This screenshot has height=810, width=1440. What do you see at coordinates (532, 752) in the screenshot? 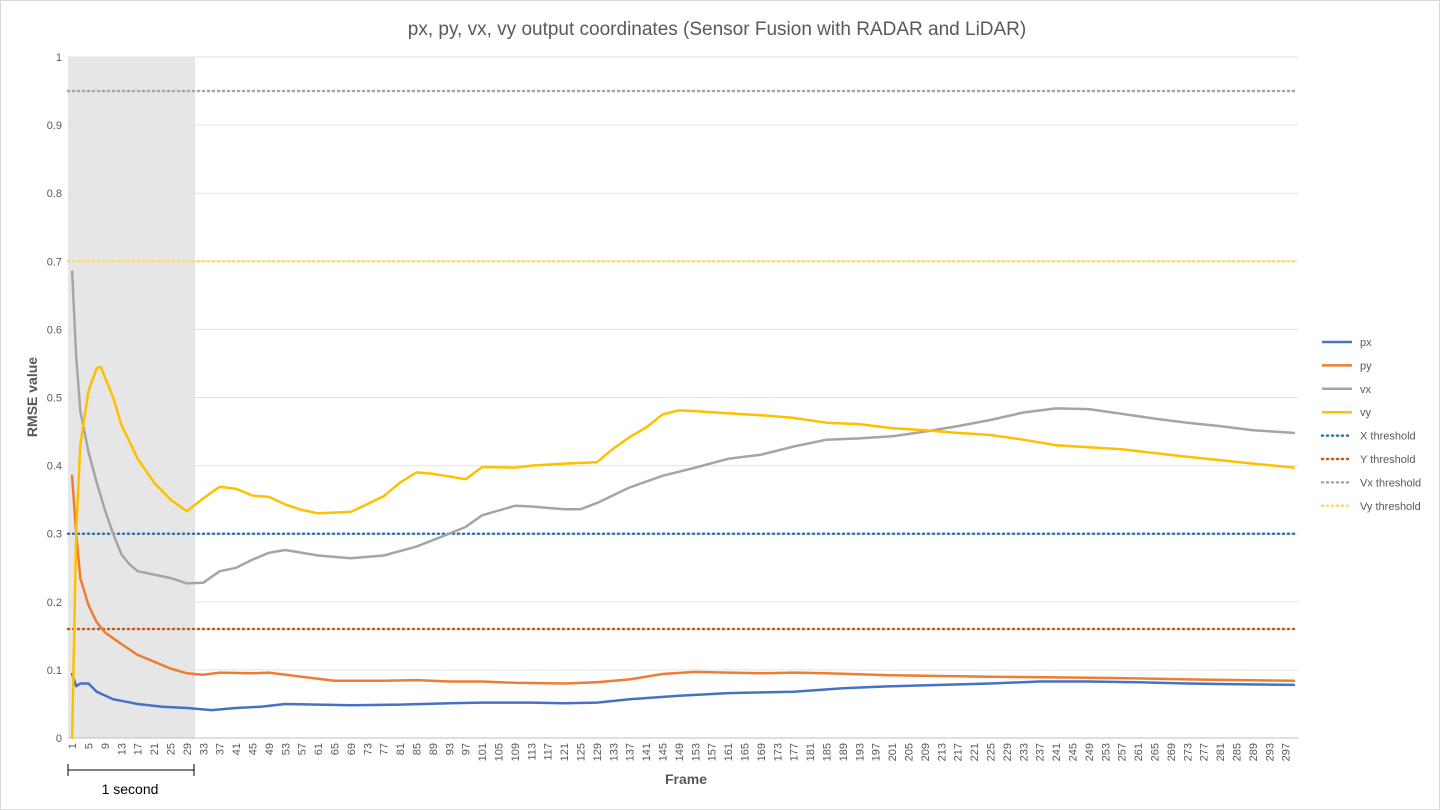
I see `x-tick-label: 113` at bounding box center [532, 752].